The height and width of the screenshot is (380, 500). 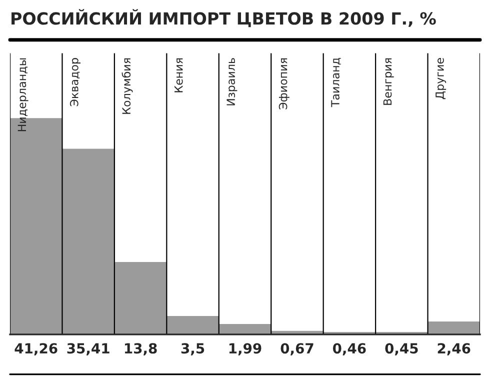 What do you see at coordinates (127, 86) in the screenshot?
I see `x-tick-label: Колумбия` at bounding box center [127, 86].